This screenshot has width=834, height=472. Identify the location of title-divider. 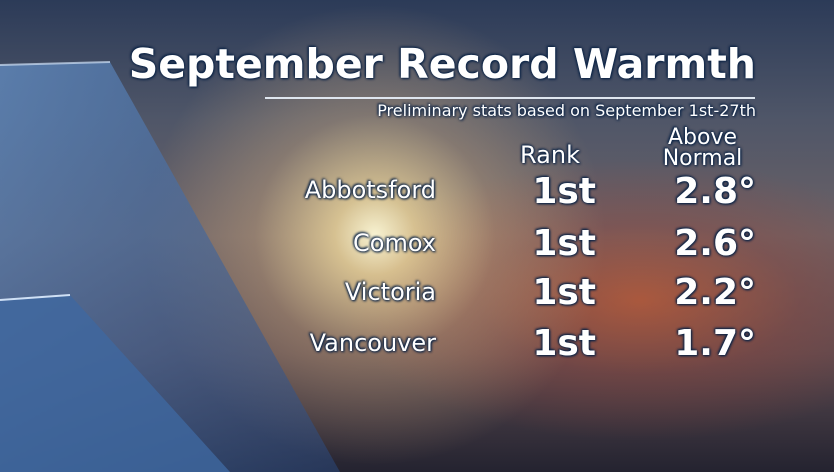
(510, 98).